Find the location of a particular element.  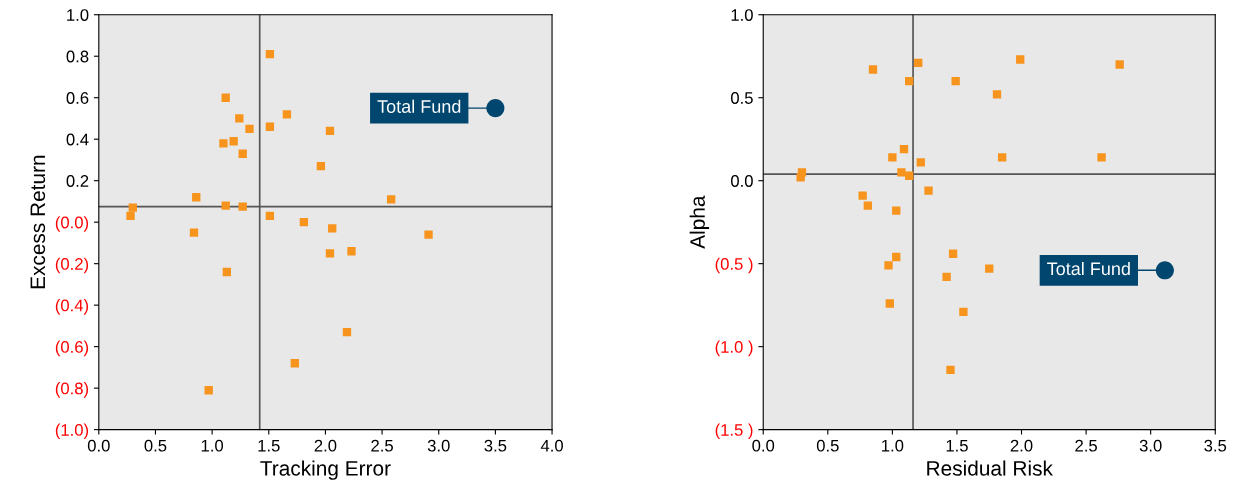

y-tick-label: (0.2) is located at coordinates (72, 265).